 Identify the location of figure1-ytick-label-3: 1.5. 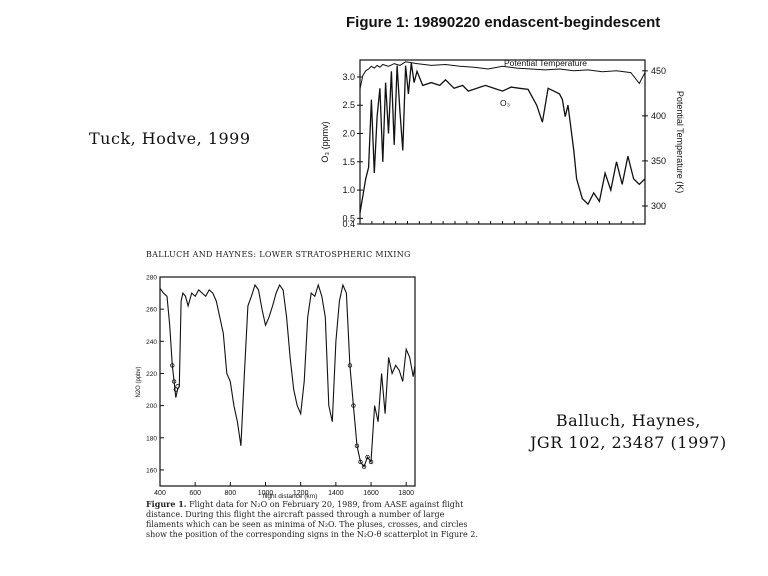
(348, 162).